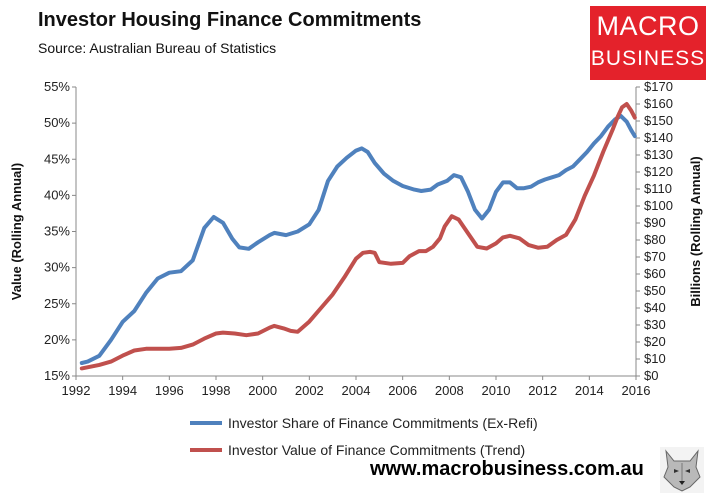 The width and height of the screenshot is (713, 499). What do you see at coordinates (262, 390) in the screenshot?
I see `x-tick-label: 2000` at bounding box center [262, 390].